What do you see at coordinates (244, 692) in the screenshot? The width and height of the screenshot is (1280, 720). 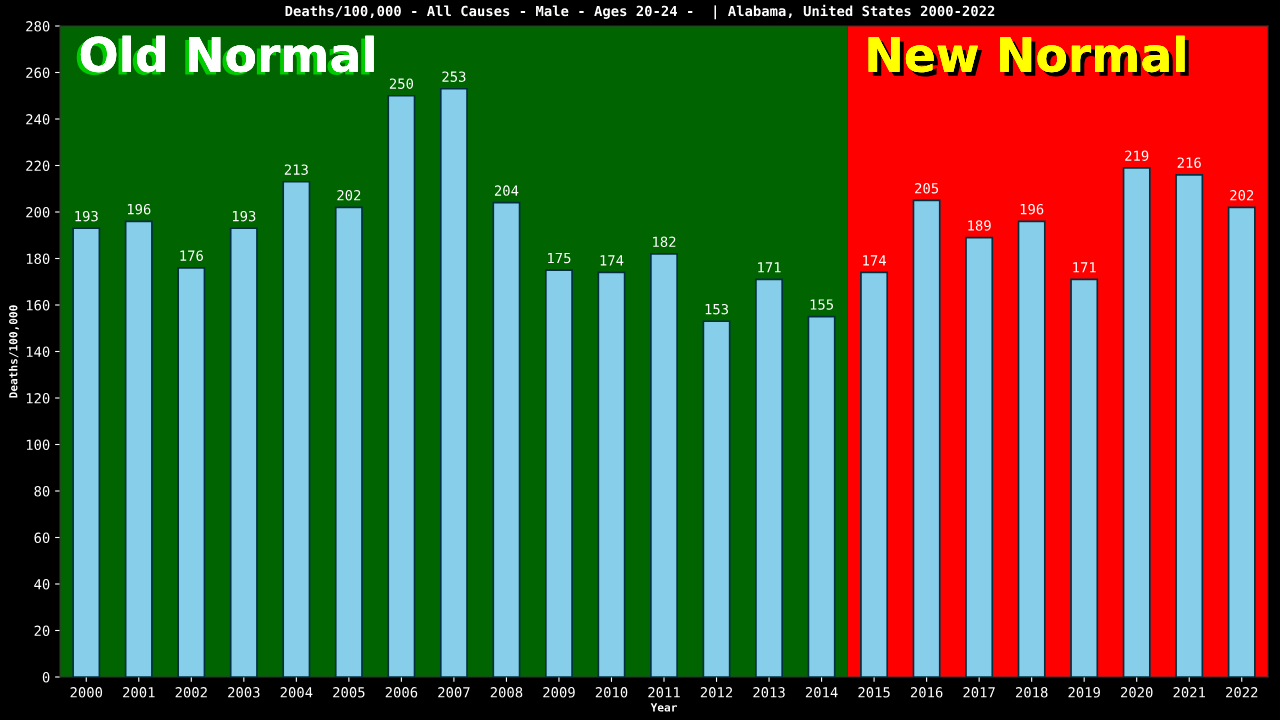 I see `x-tick-label: 2003` at bounding box center [244, 692].